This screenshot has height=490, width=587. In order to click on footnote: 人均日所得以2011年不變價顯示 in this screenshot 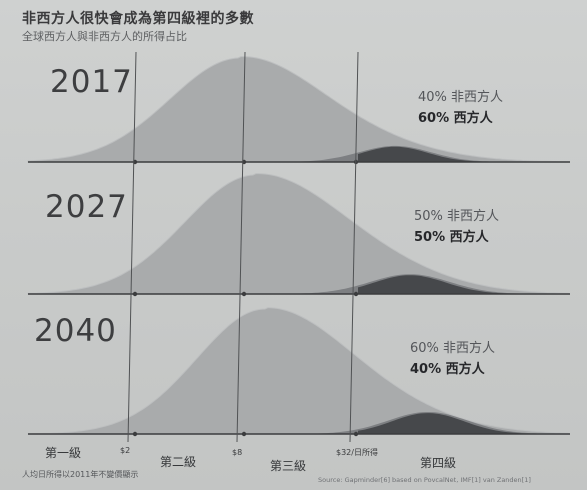, I will do `click(80, 474)`.